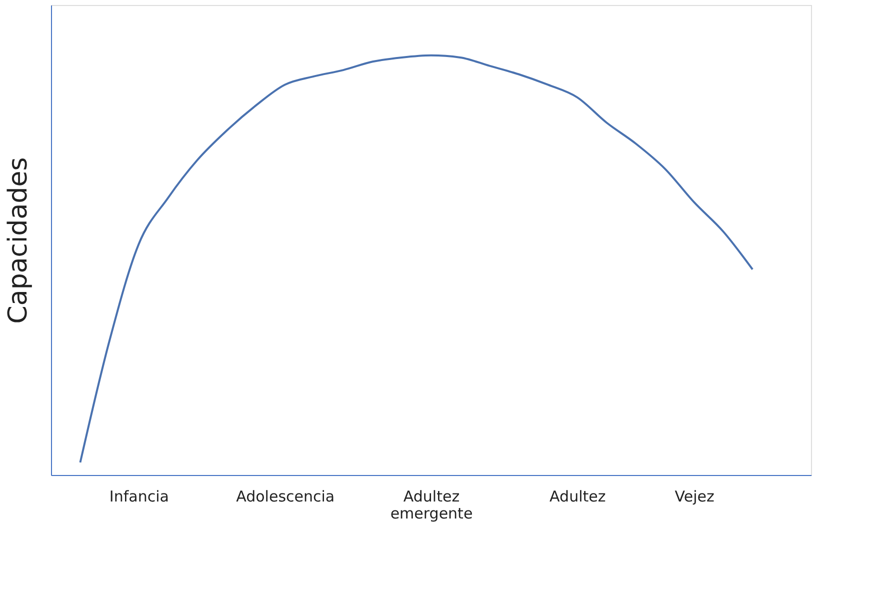  I want to click on x-tick-label: Infancia, so click(139, 497).